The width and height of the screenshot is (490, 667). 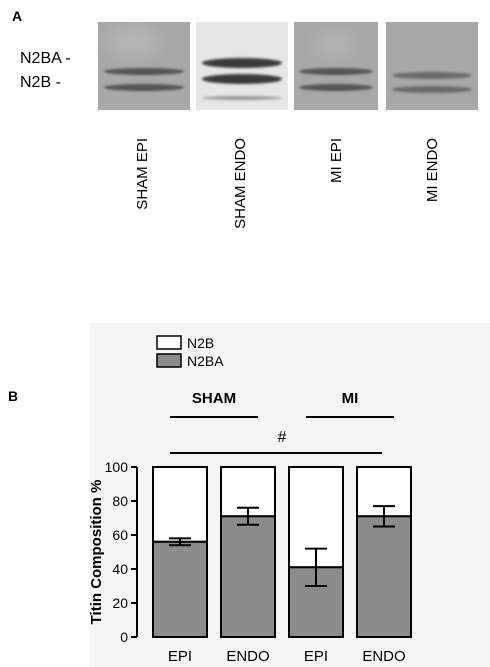 I want to click on group-label: SHAM, so click(x=214, y=398).